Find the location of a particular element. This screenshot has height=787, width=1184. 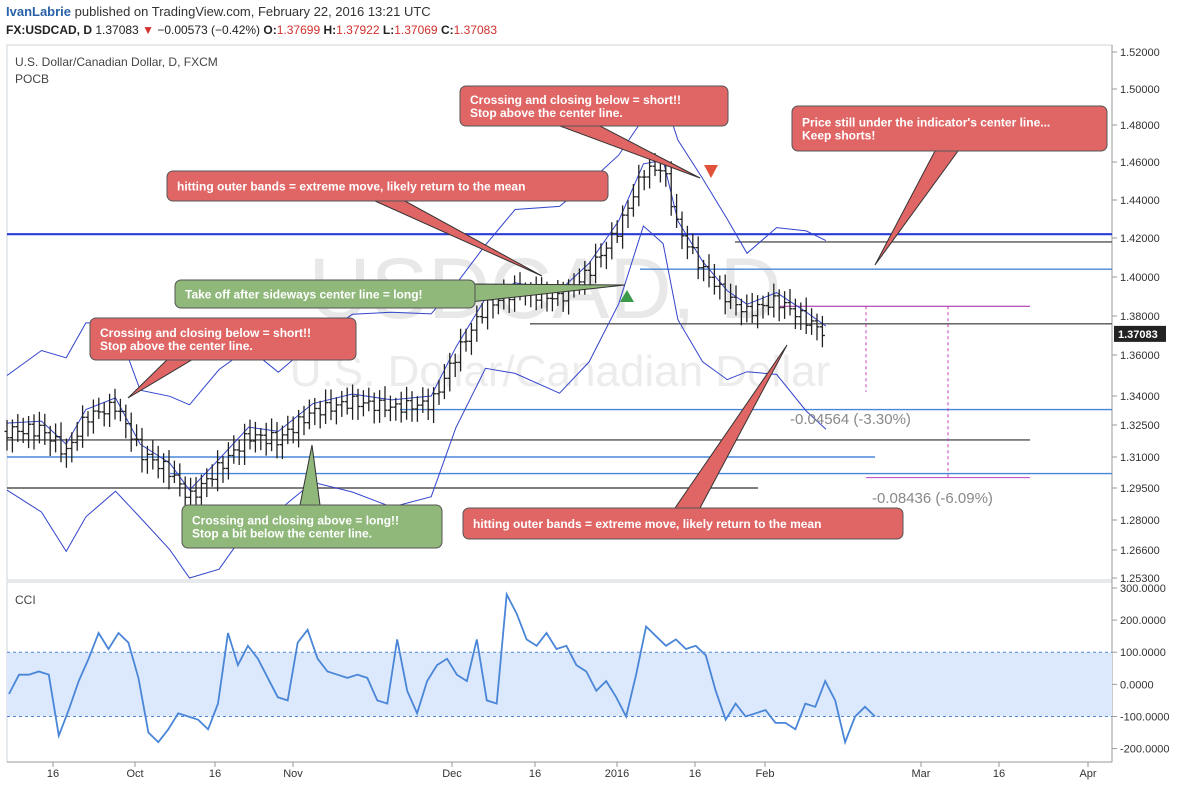

last-price: 1.37083 is located at coordinates (117, 30).